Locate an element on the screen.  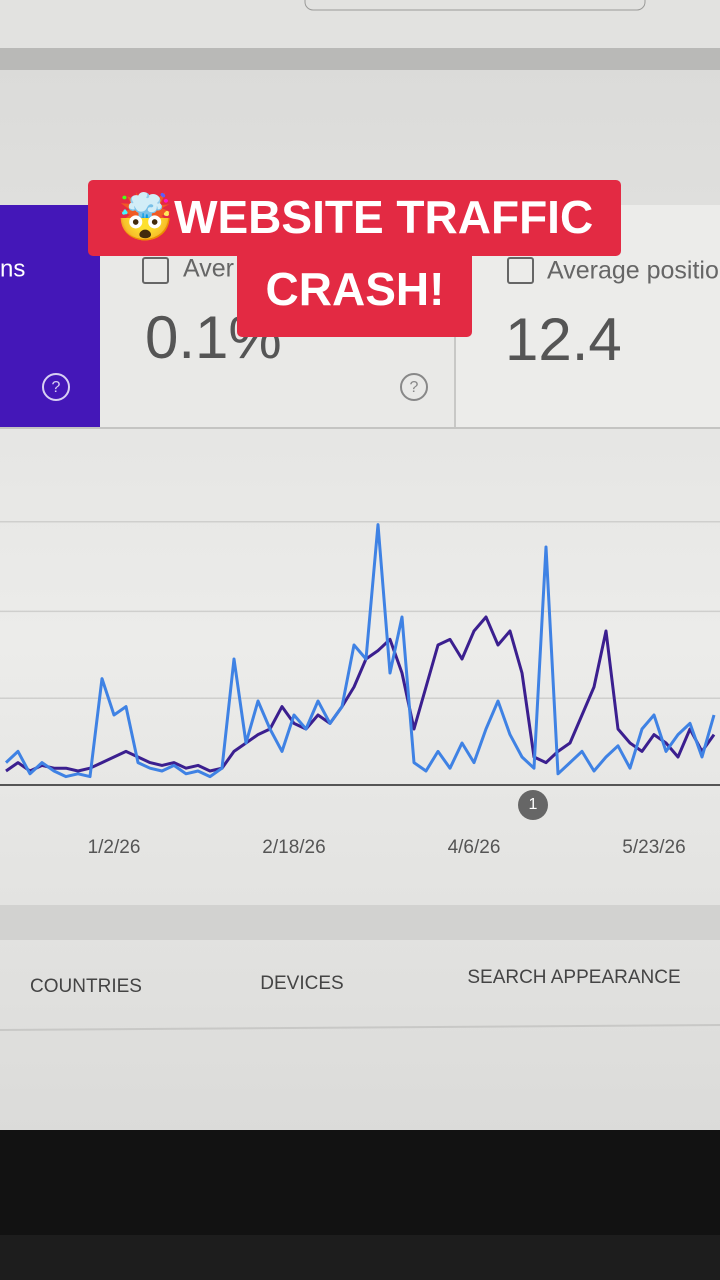
annotation-marker is located at coordinates (533, 805).